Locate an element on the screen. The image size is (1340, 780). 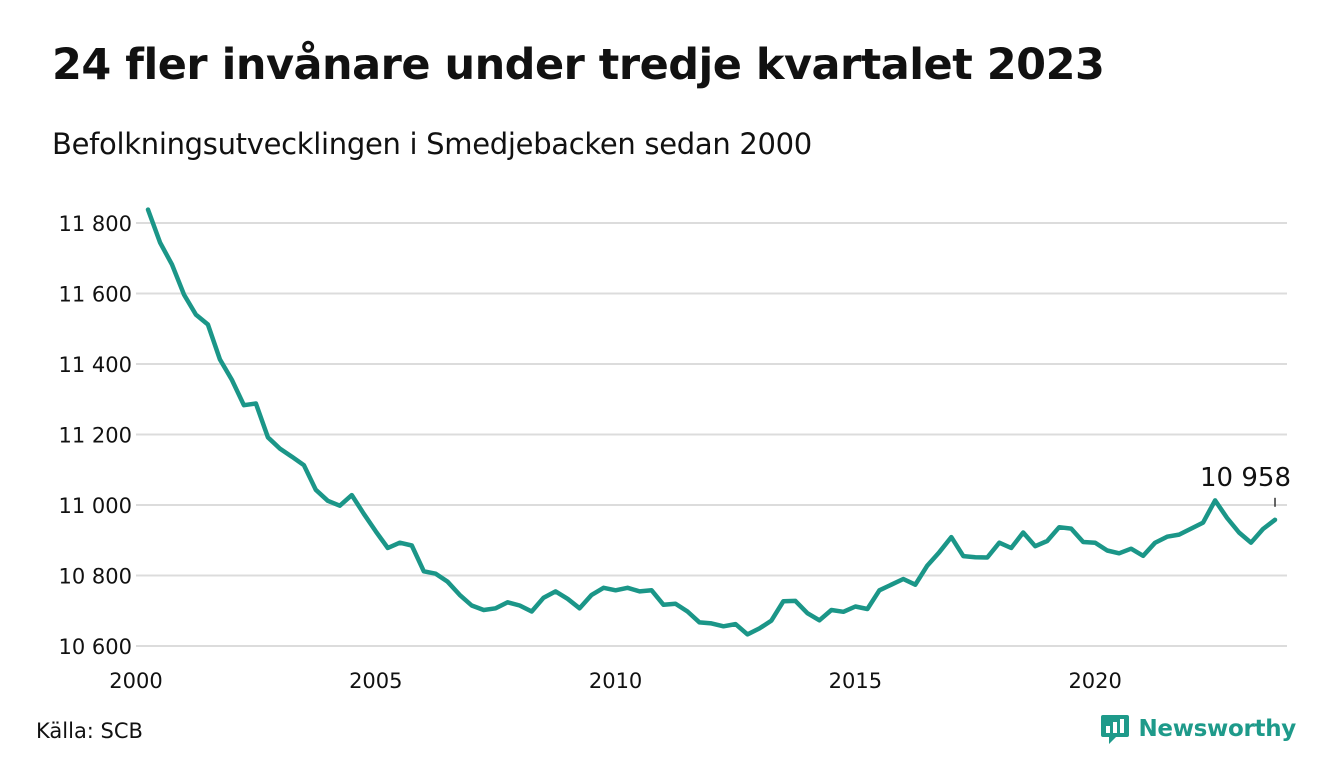
annotations: 10 958 is located at coordinates (1245, 485).